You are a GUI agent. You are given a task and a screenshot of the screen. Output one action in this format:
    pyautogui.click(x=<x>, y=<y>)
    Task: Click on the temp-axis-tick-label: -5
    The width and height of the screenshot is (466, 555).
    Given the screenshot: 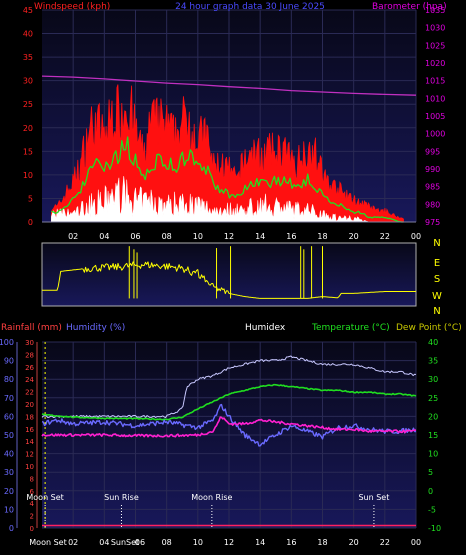 What is the action you would take?
    pyautogui.click(x=432, y=509)
    